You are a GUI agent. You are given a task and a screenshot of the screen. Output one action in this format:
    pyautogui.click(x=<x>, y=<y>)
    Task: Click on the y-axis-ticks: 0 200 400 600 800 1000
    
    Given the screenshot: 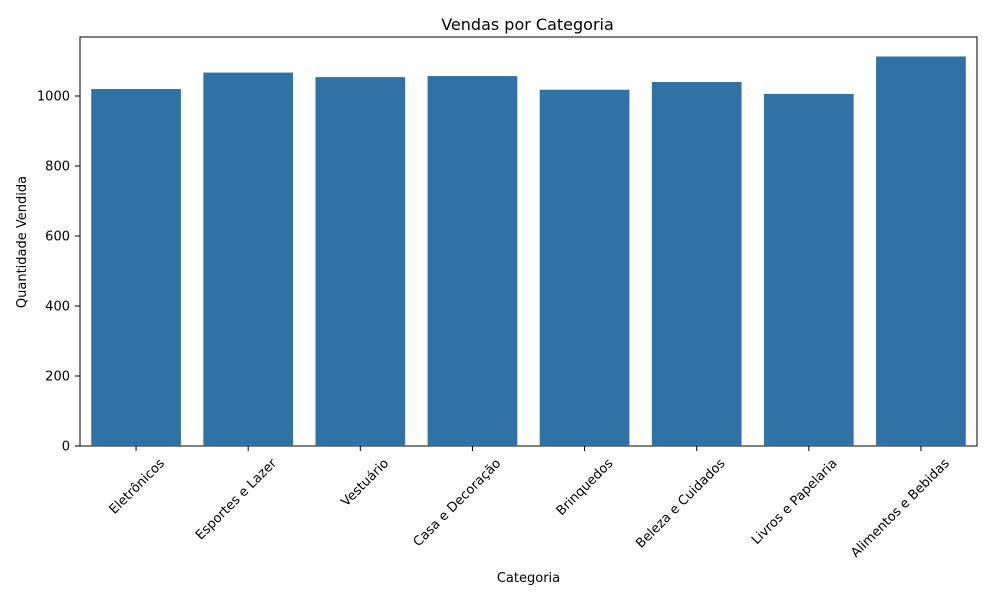 What is the action you would take?
    pyautogui.click(x=58, y=272)
    